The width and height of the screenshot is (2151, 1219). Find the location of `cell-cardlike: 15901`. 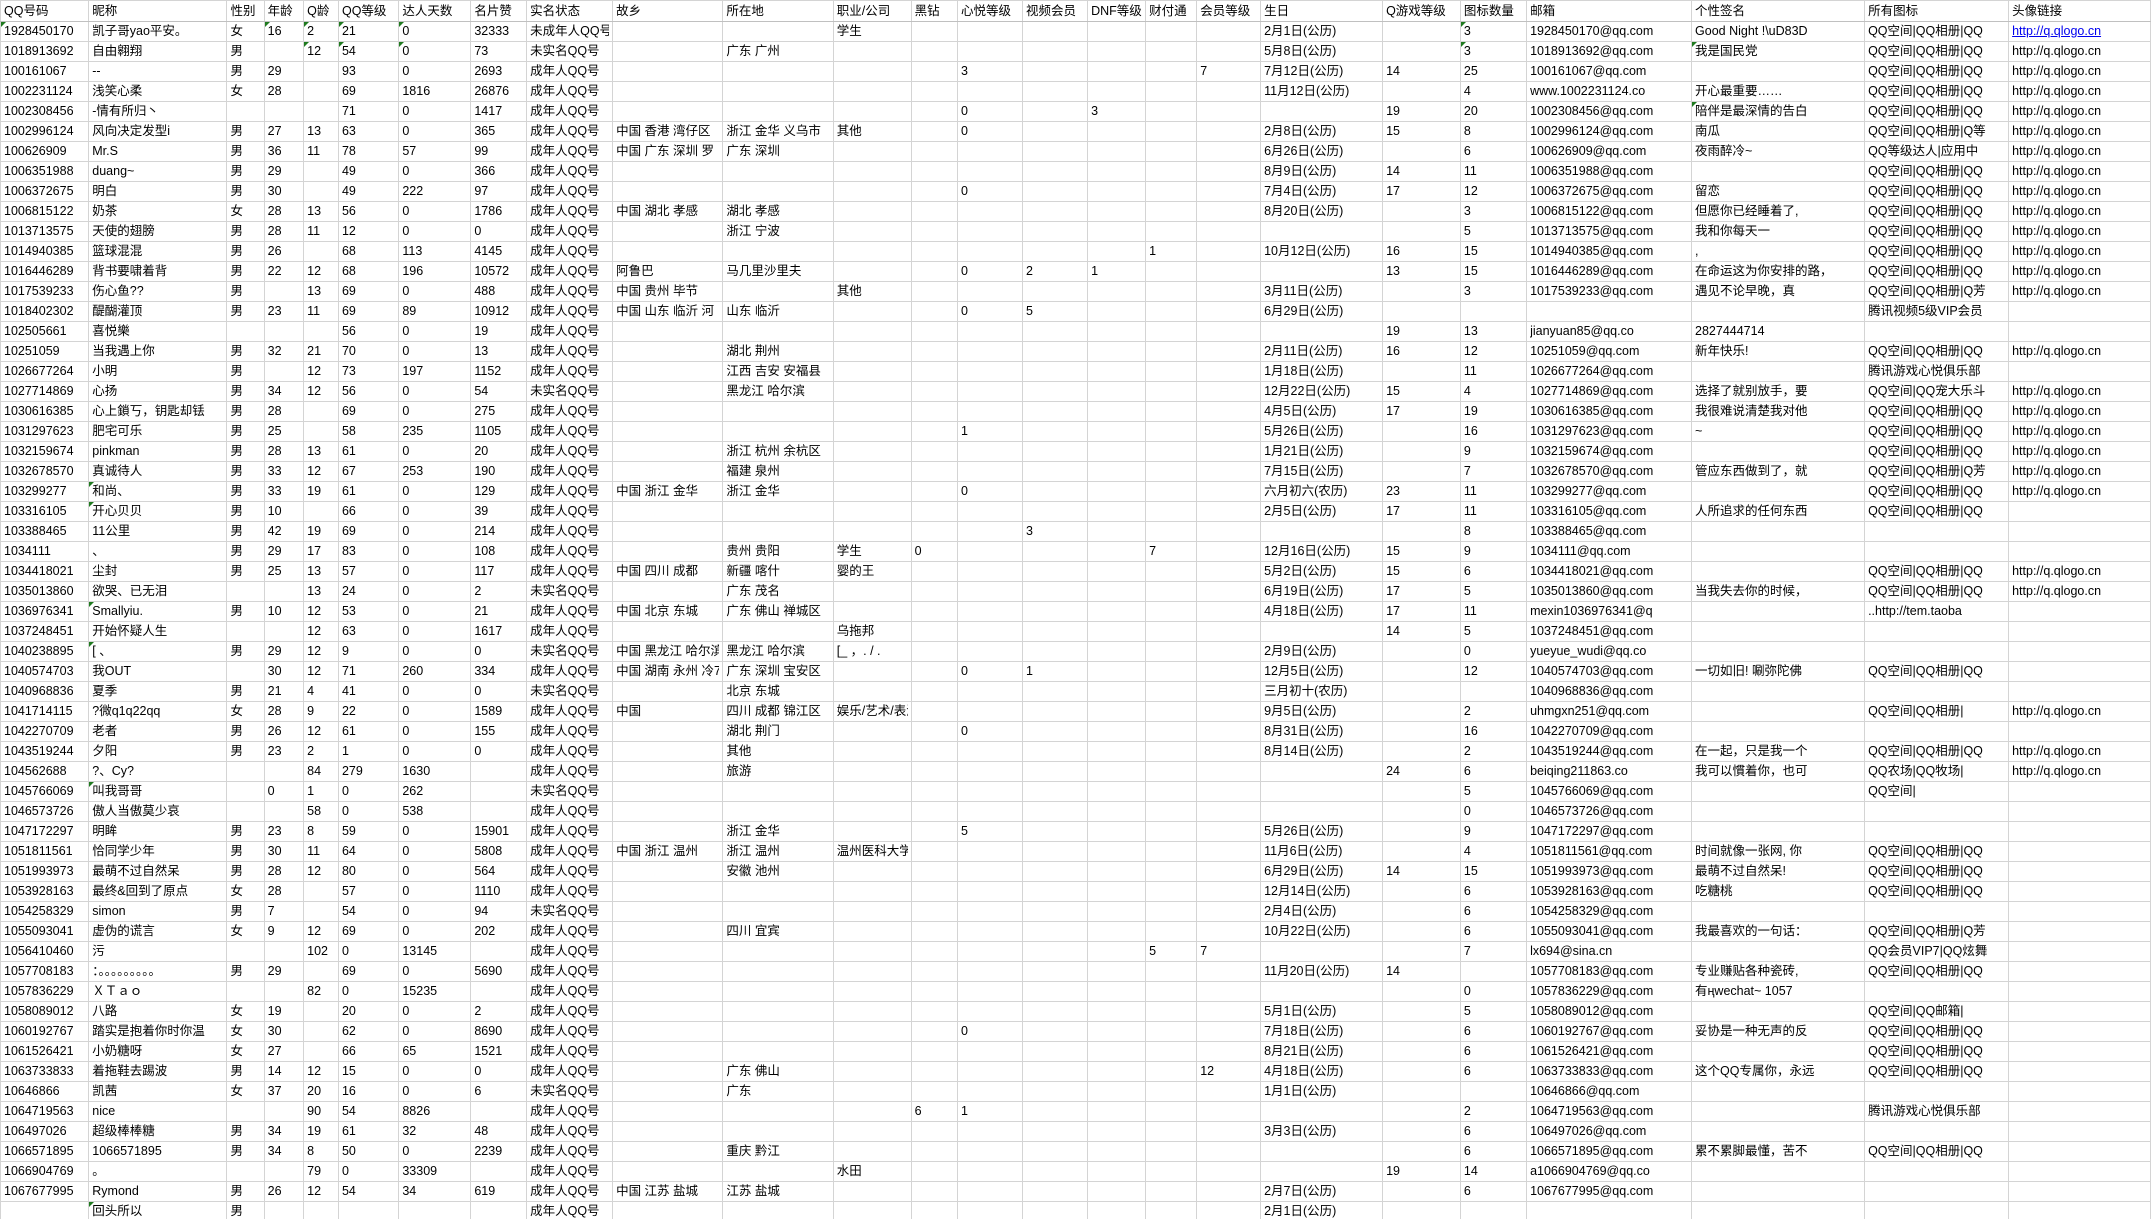

cell-cardlike: 15901 is located at coordinates (499, 831).